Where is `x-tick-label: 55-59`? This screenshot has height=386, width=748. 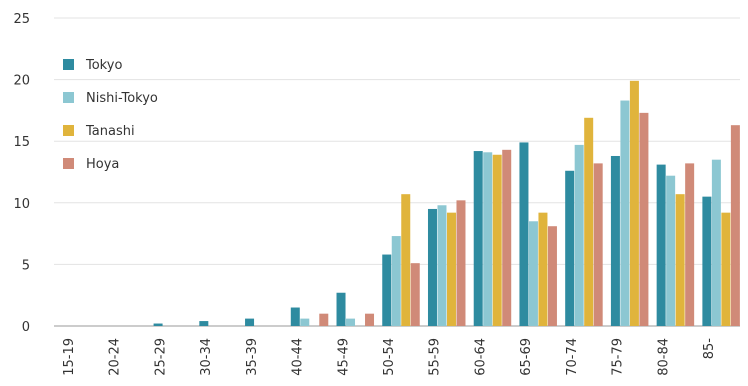
x-tick-label: 55-59 is located at coordinates (435, 357).